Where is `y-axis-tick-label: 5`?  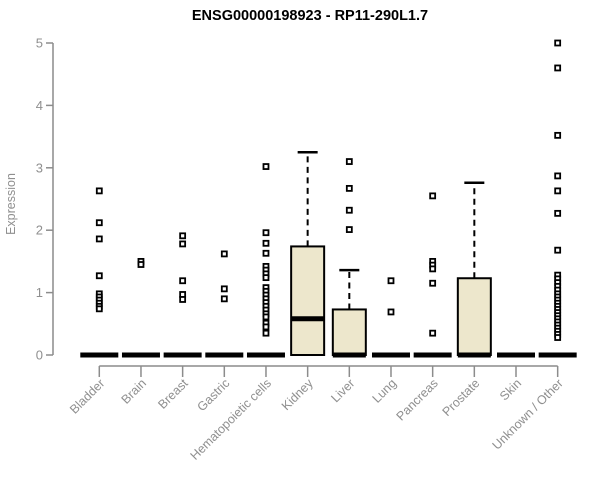 y-axis-tick-label: 5 is located at coordinates (39, 43).